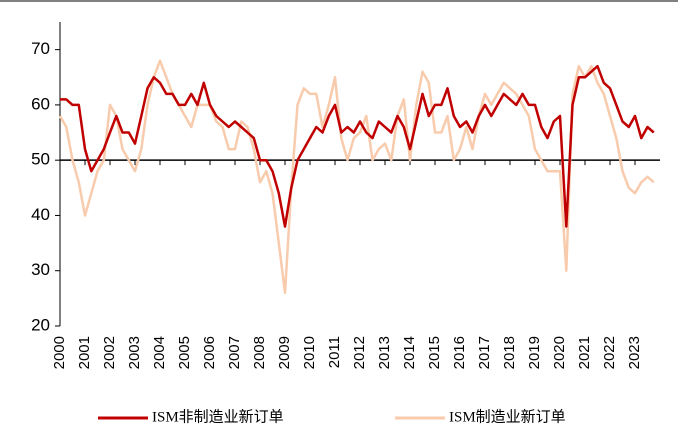  What do you see at coordinates (40, 159) in the screenshot?
I see `y-tick-label: 50` at bounding box center [40, 159].